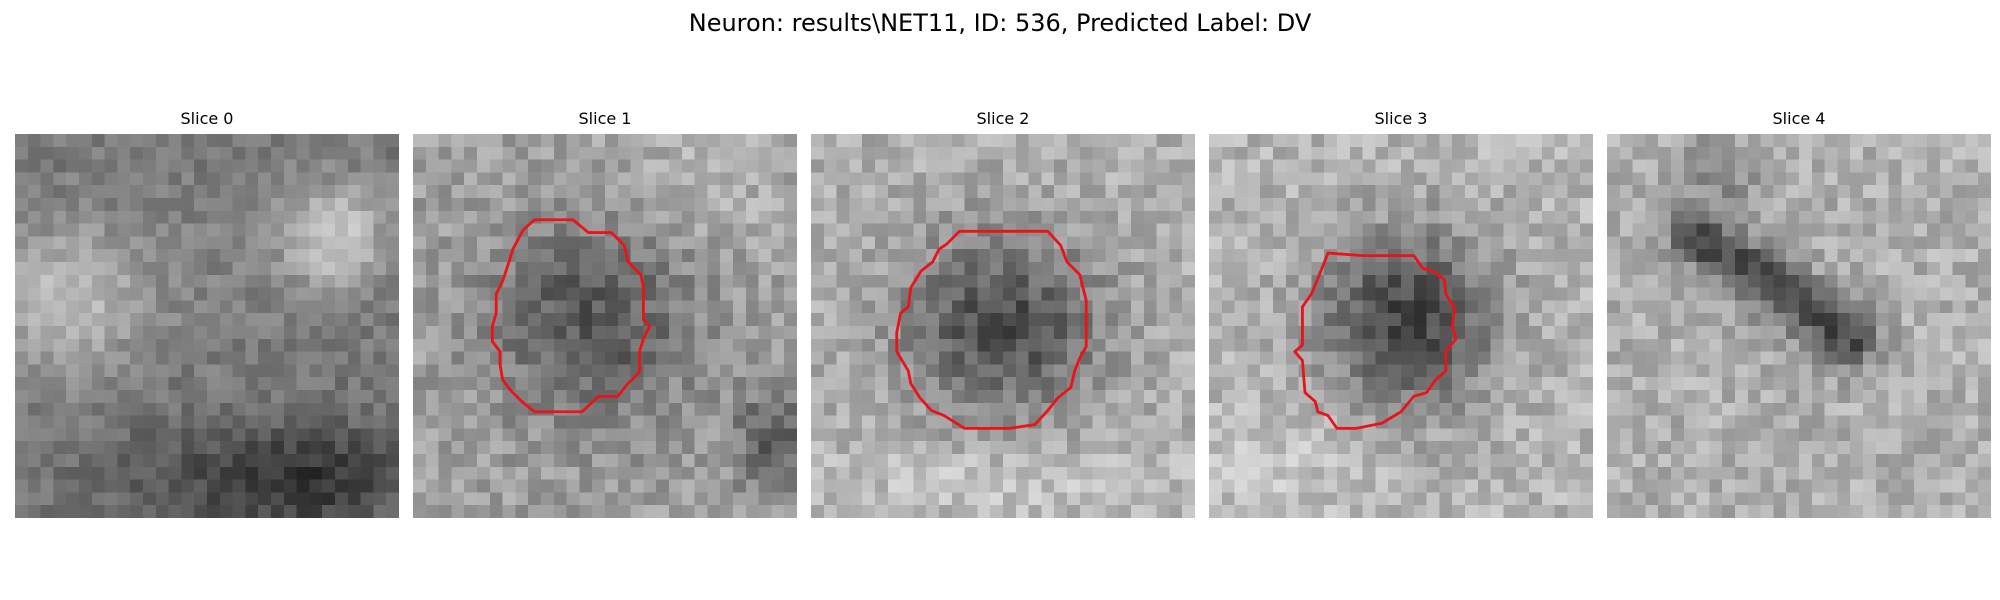 This screenshot has width=2000, height=600. Describe the element at coordinates (207, 118) in the screenshot. I see `slice-title: Slice 0` at that location.